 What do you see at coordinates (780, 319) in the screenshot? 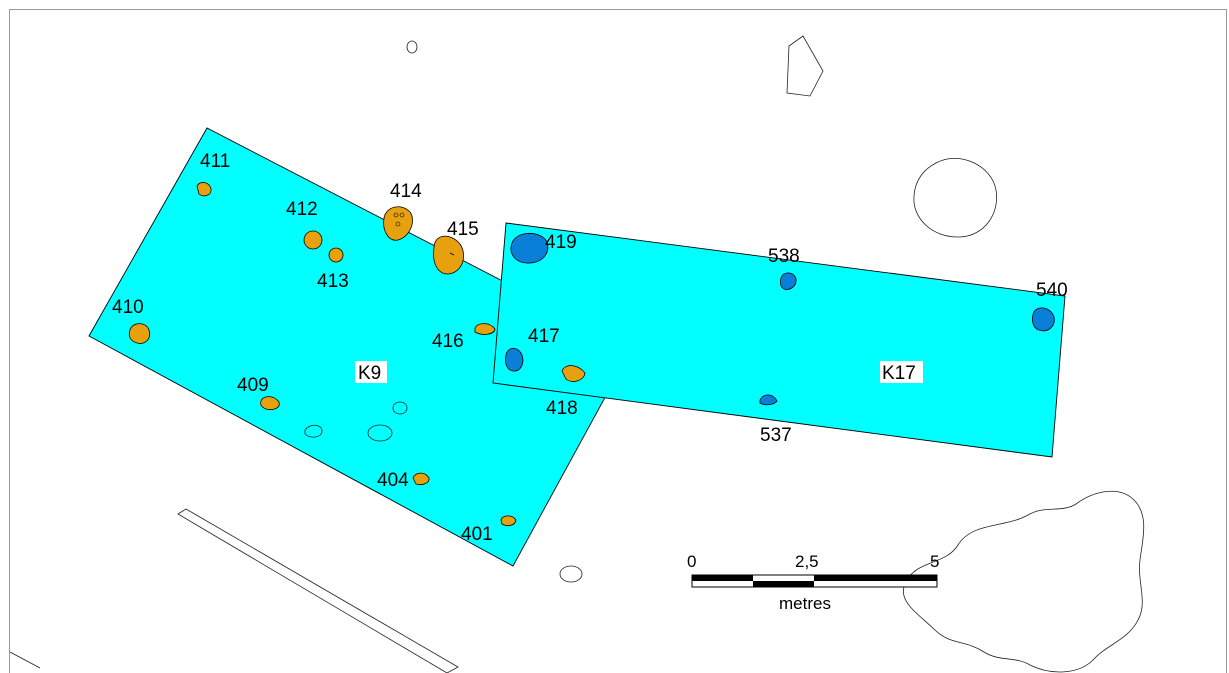
I see `features-blue` at bounding box center [780, 319].